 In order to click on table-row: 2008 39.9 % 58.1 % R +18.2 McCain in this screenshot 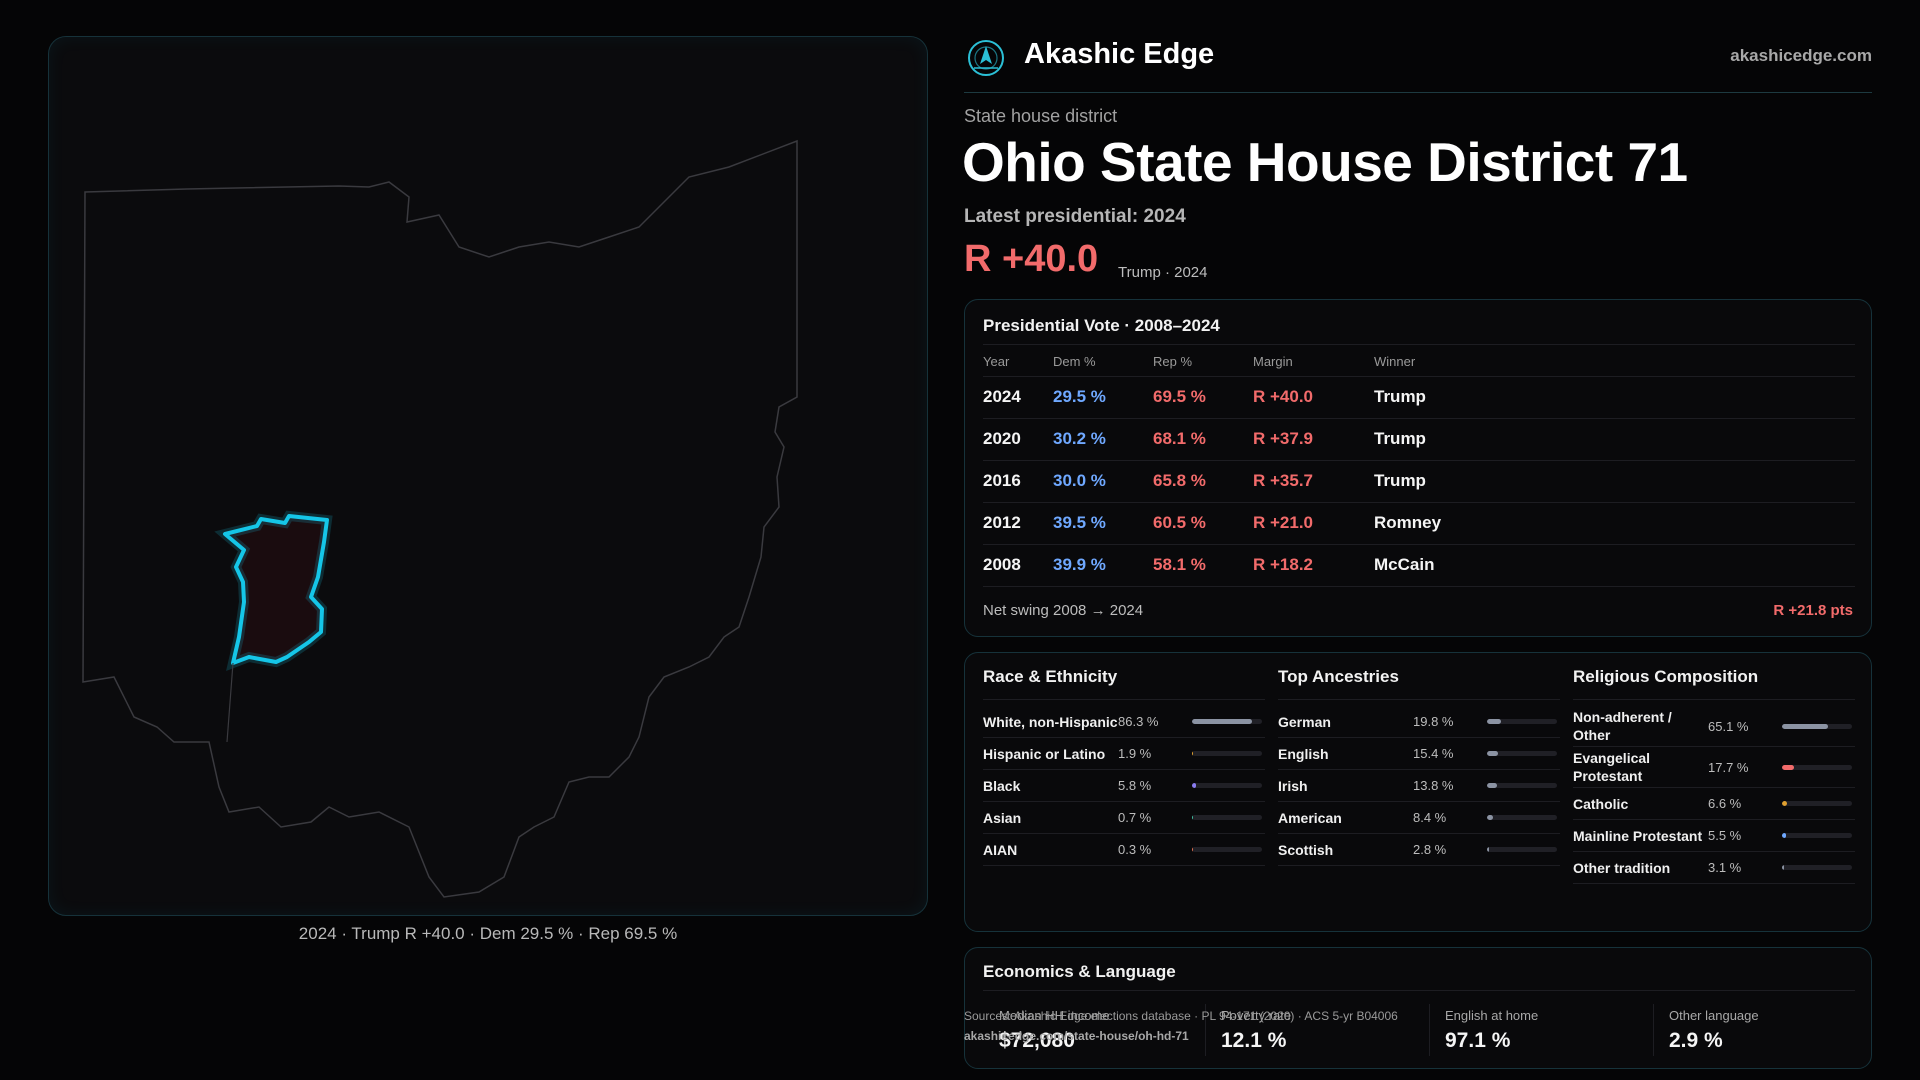, I will do `click(1419, 565)`.